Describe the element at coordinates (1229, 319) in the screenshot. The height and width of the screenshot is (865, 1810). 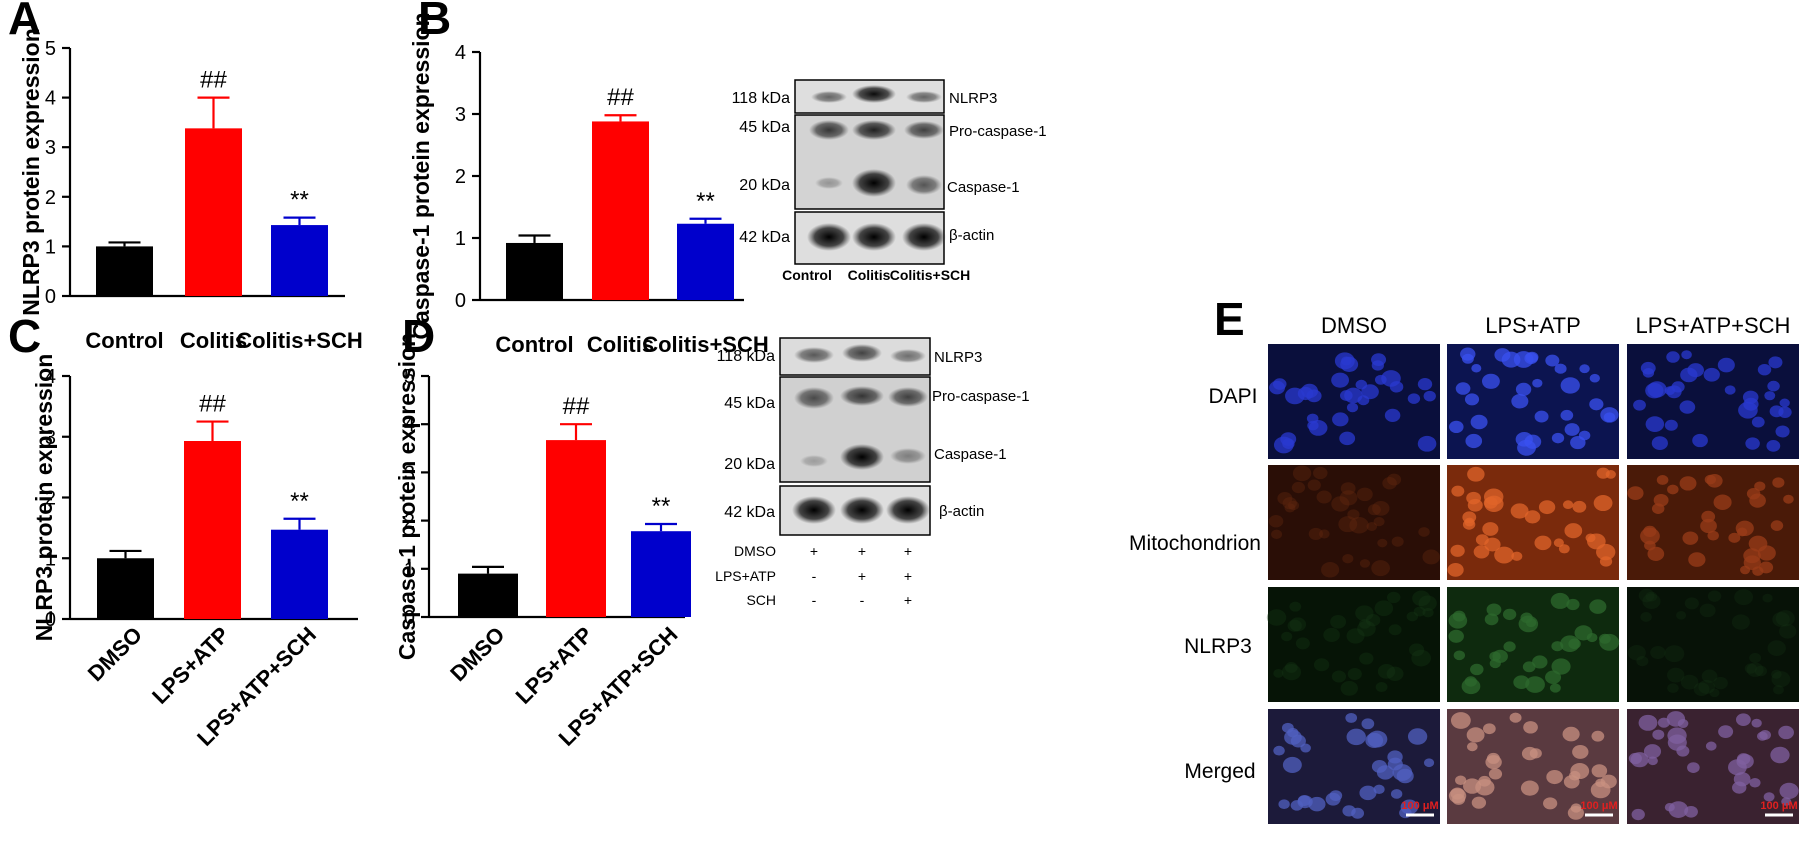
I see `panel-letter: E` at that location.